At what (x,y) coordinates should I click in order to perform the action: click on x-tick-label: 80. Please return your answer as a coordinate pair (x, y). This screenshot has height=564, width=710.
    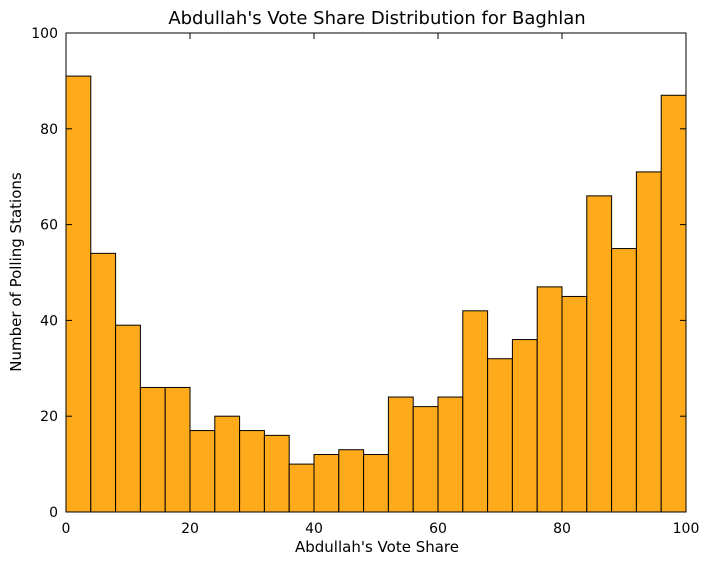
    Looking at the image, I should click on (562, 529).